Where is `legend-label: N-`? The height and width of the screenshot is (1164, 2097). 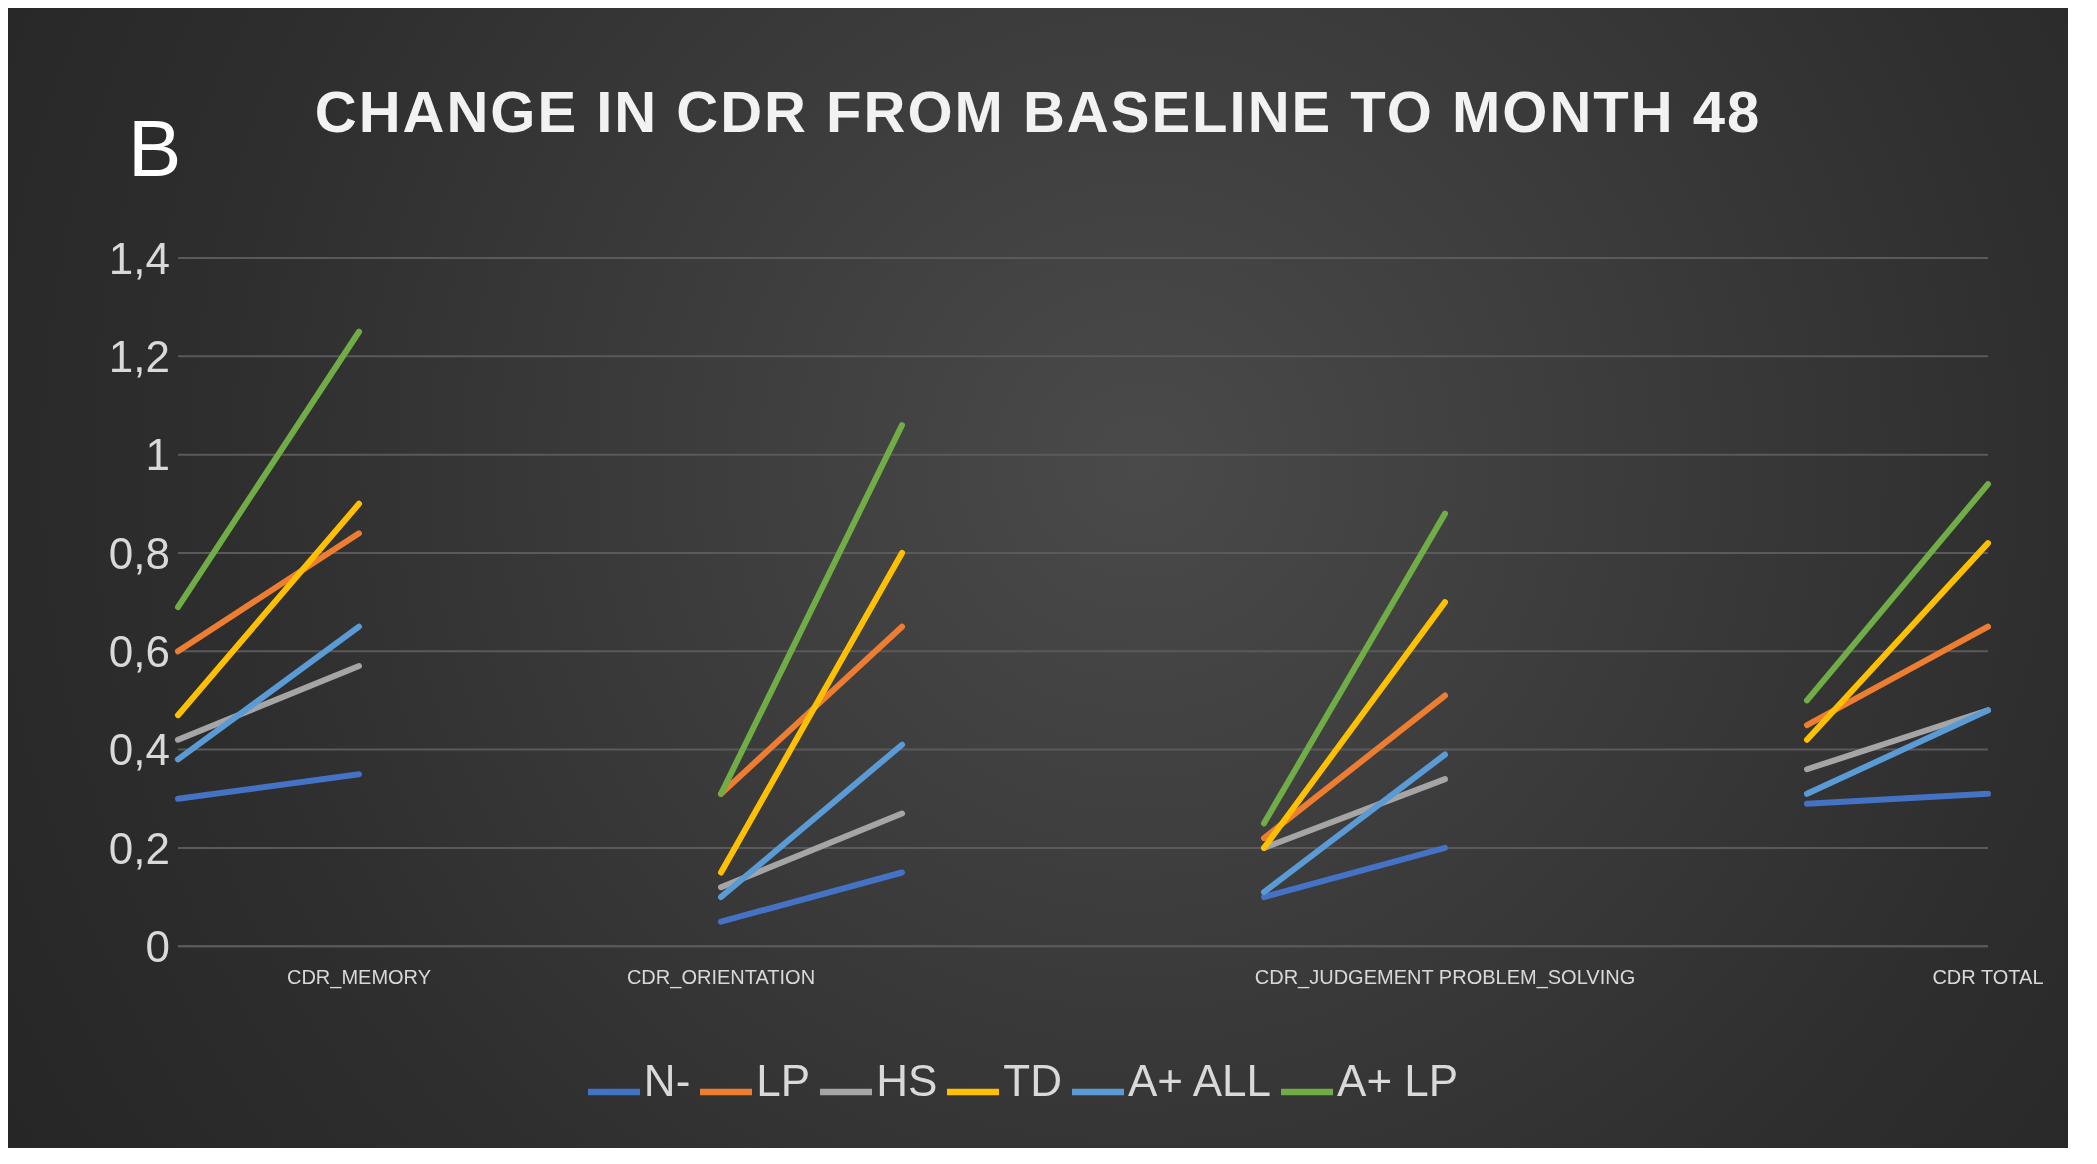
legend-label: N- is located at coordinates (667, 1081).